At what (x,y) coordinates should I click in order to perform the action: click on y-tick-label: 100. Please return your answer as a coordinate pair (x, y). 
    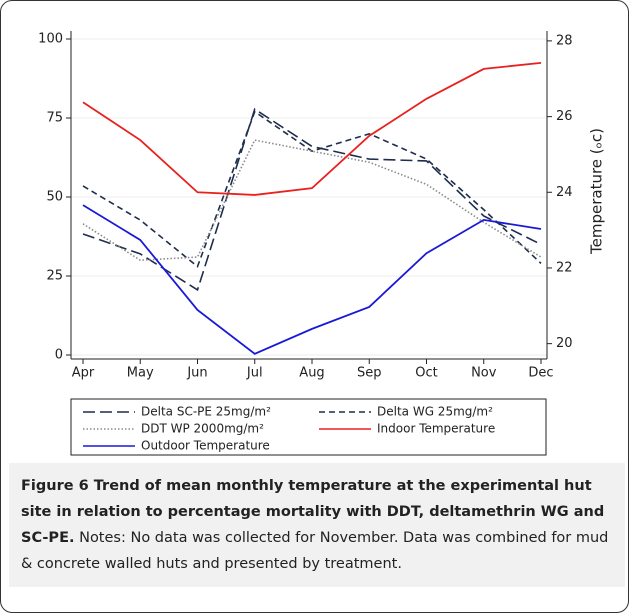
    Looking at the image, I should click on (50, 39).